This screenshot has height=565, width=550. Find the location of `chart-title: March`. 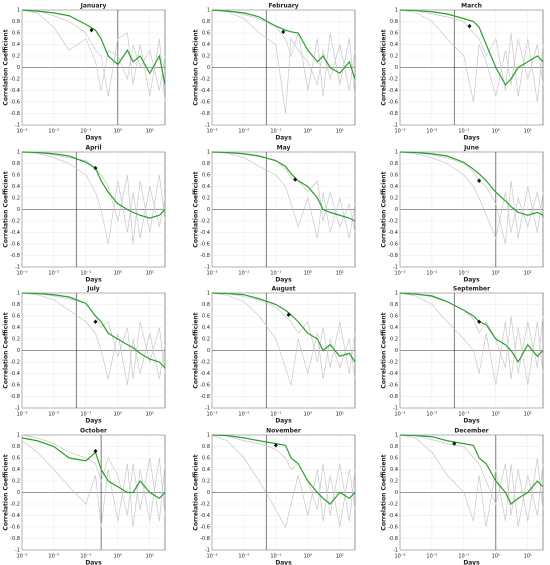

chart-title: March is located at coordinates (471, 6).